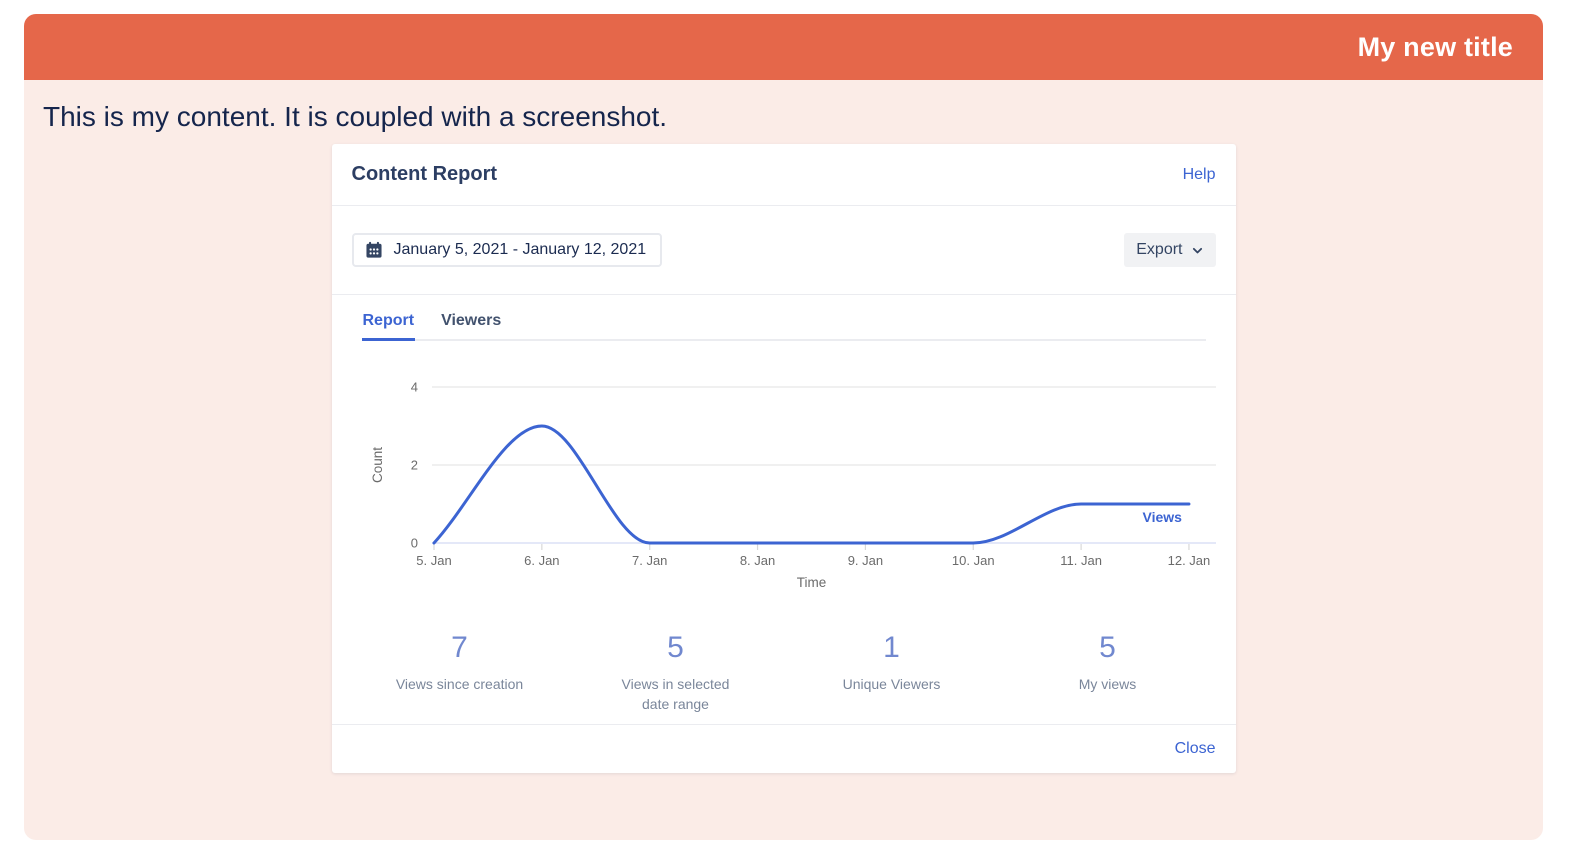 The image size is (1572, 866). What do you see at coordinates (433, 560) in the screenshot?
I see `svg-text: 5. Jan` at bounding box center [433, 560].